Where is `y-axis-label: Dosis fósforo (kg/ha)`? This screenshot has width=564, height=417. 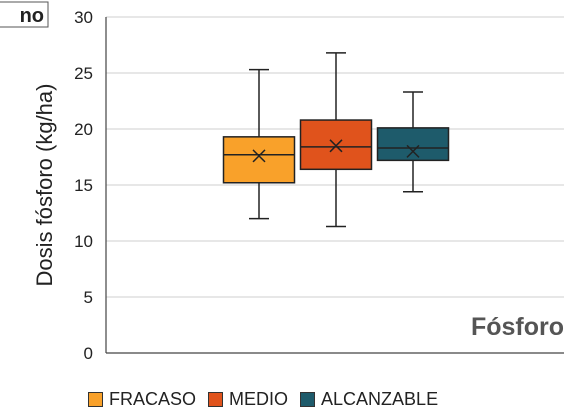 y-axis-label: Dosis fósforo (kg/ha) is located at coordinates (44, 185).